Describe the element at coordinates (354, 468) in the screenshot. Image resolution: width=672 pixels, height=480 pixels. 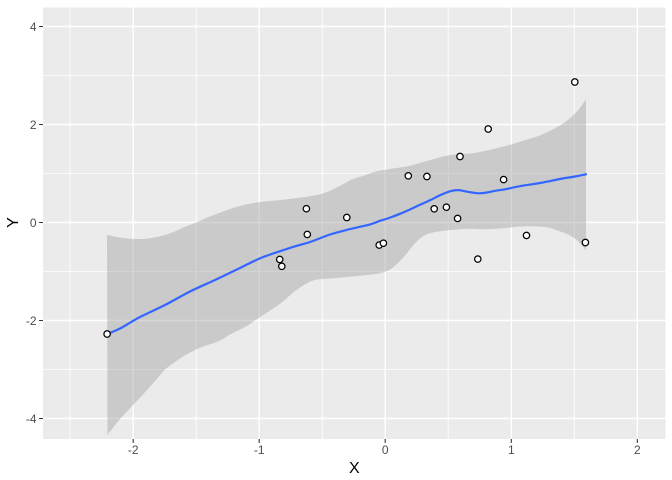
I see `svg-text: X` at that location.